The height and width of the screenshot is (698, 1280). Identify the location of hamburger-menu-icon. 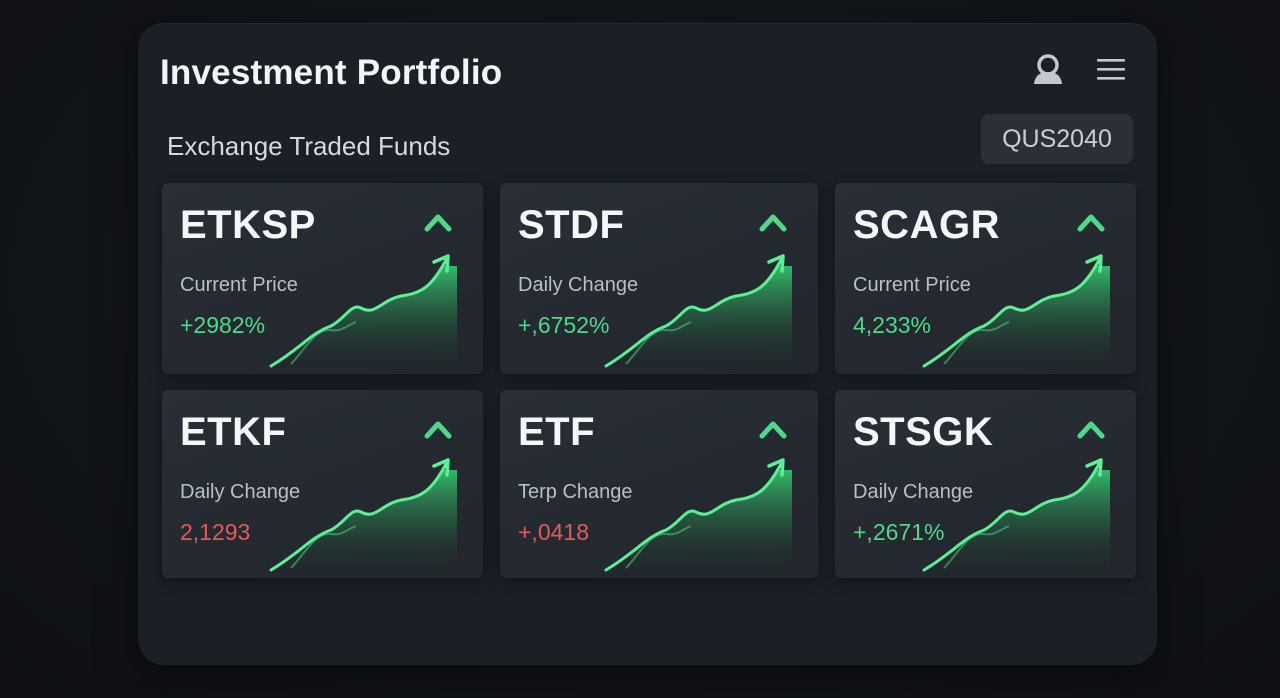
(1111, 69).